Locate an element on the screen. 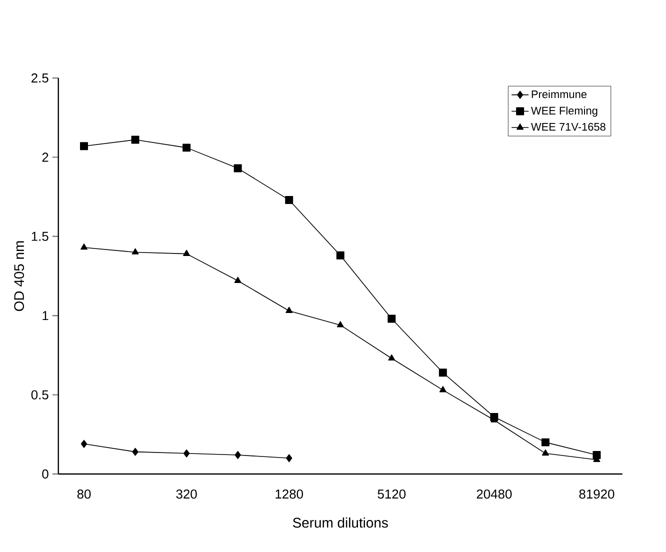 This screenshot has height=552, width=666. y-tick-label: 2.5 is located at coordinates (40, 78).